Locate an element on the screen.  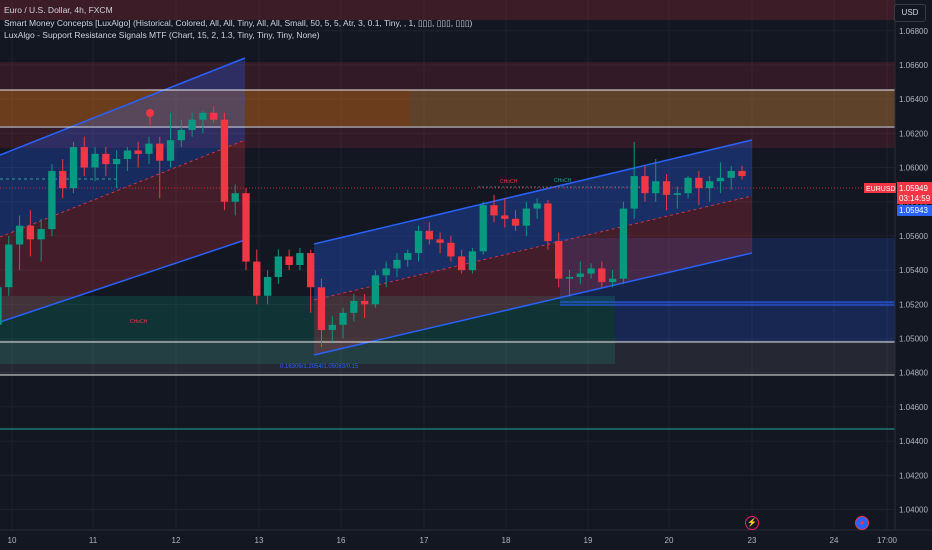
price-tick-1: 1.06600 is located at coordinates (913, 65).